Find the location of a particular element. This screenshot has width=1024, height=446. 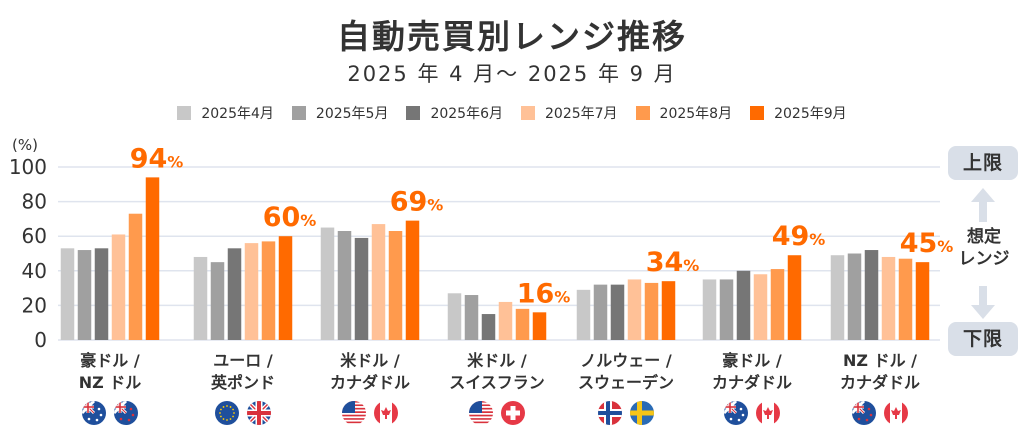

expected-range-line2: レンジ is located at coordinates (984, 259).